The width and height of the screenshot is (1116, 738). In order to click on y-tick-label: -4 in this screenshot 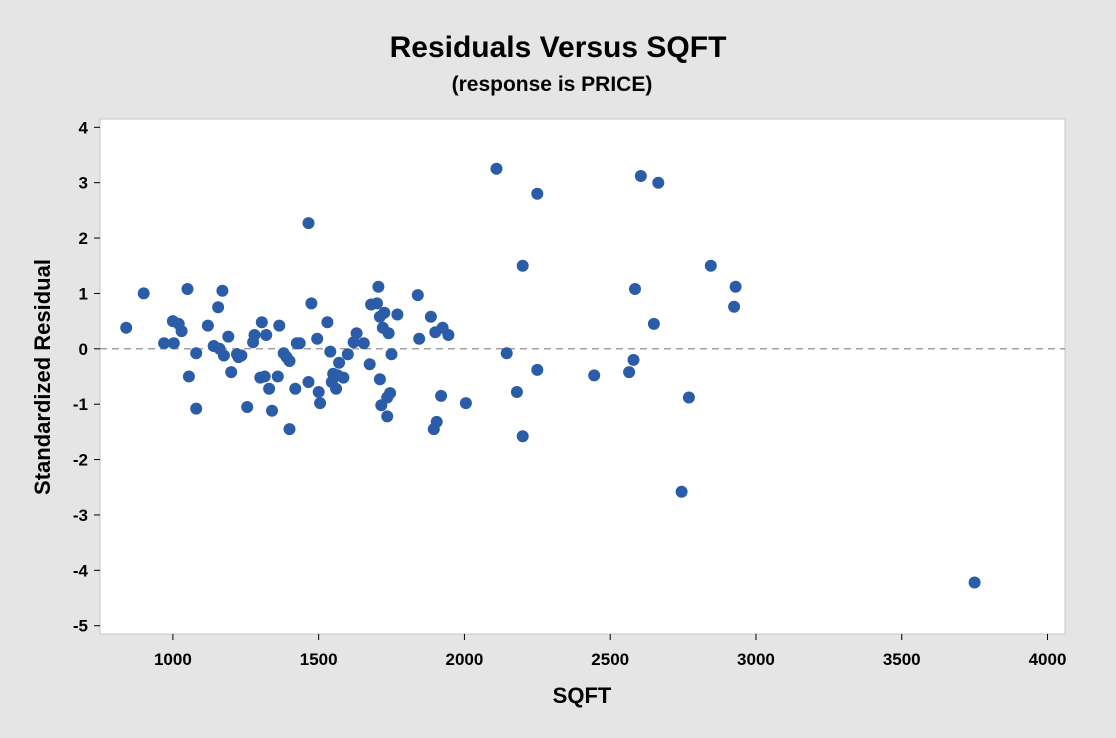, I will do `click(81, 570)`.